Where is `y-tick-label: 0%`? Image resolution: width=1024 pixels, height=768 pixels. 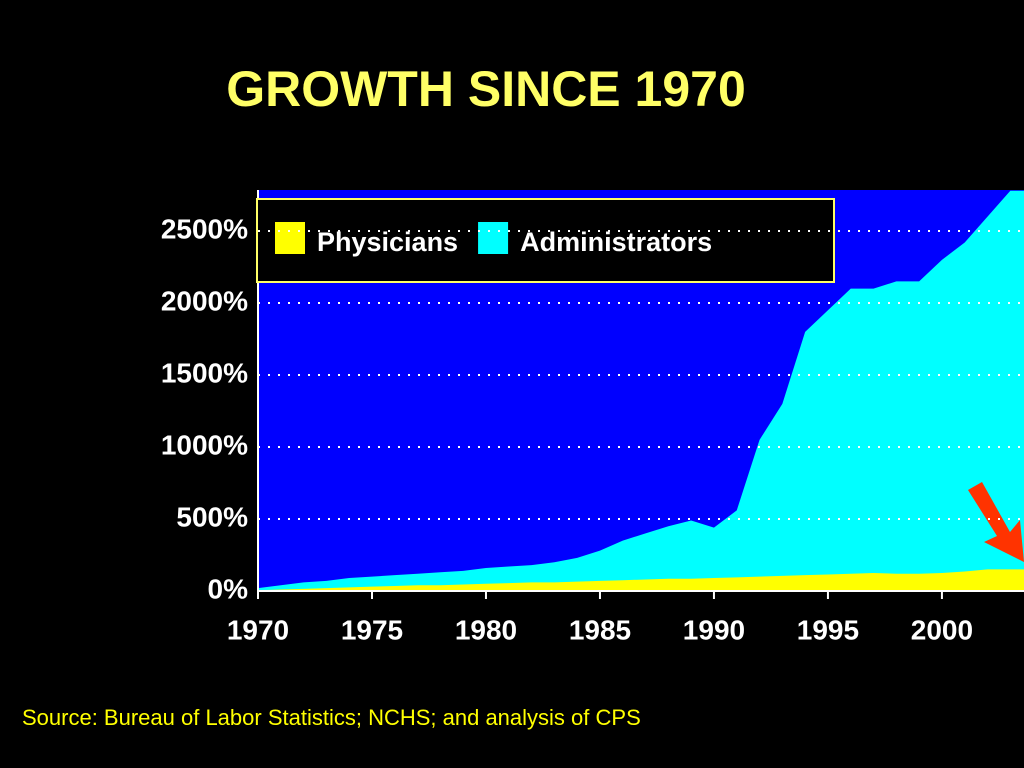
y-tick-label: 0% is located at coordinates (228, 588).